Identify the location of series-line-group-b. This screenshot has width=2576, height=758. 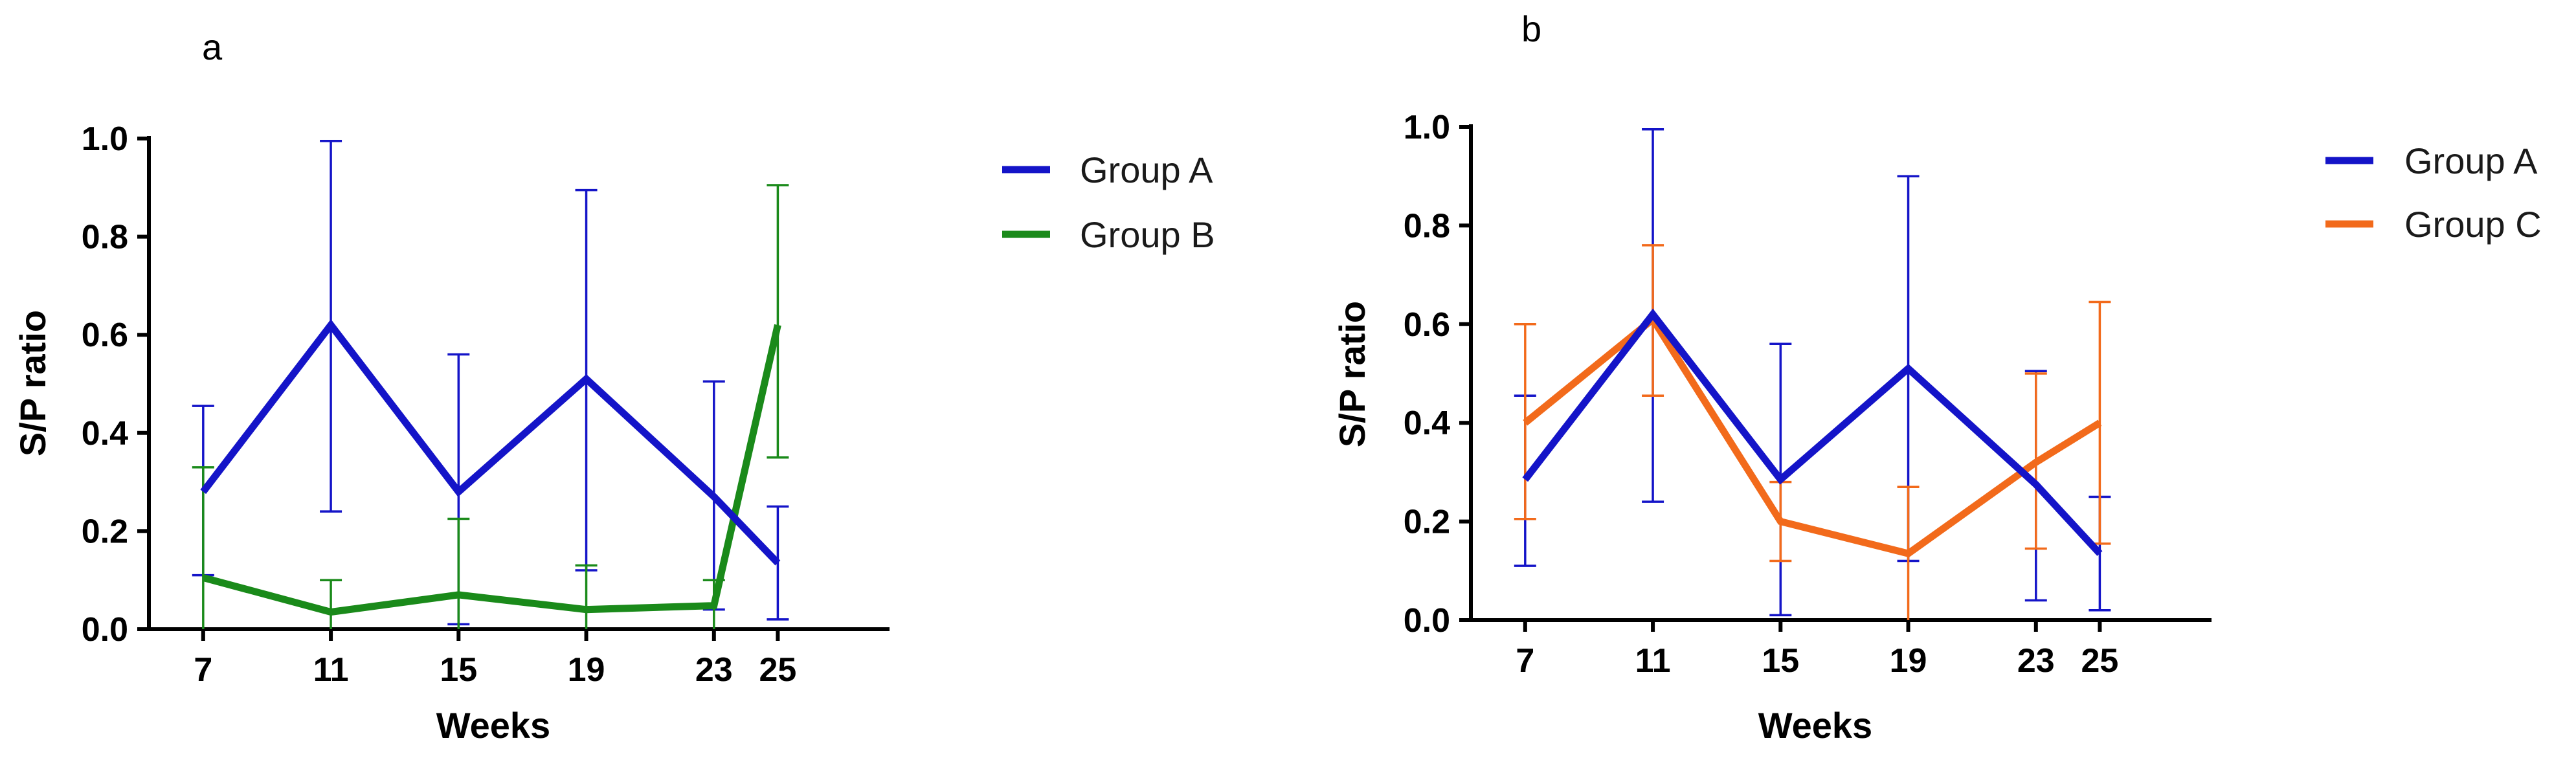
(492, 470).